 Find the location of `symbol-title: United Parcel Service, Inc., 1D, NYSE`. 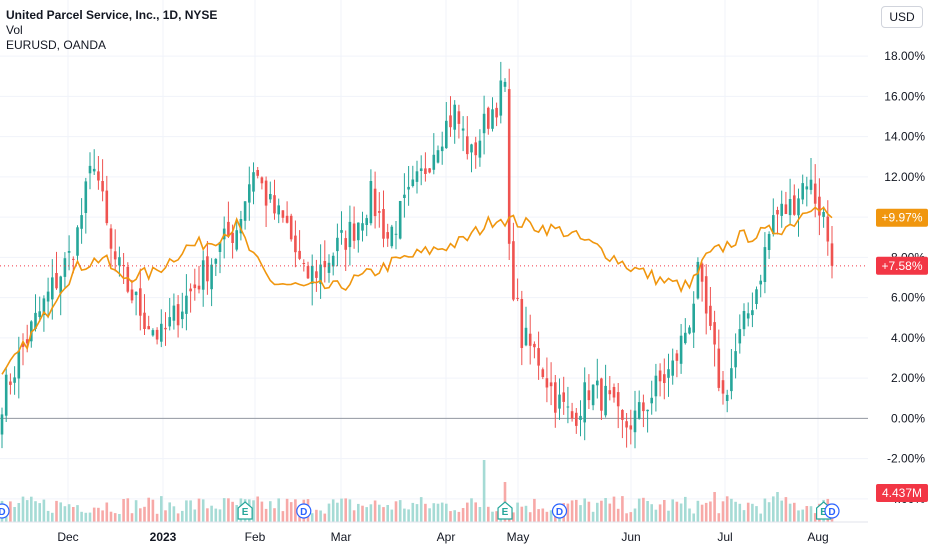

symbol-title: United Parcel Service, Inc., 1D, NYSE is located at coordinates (112, 15).